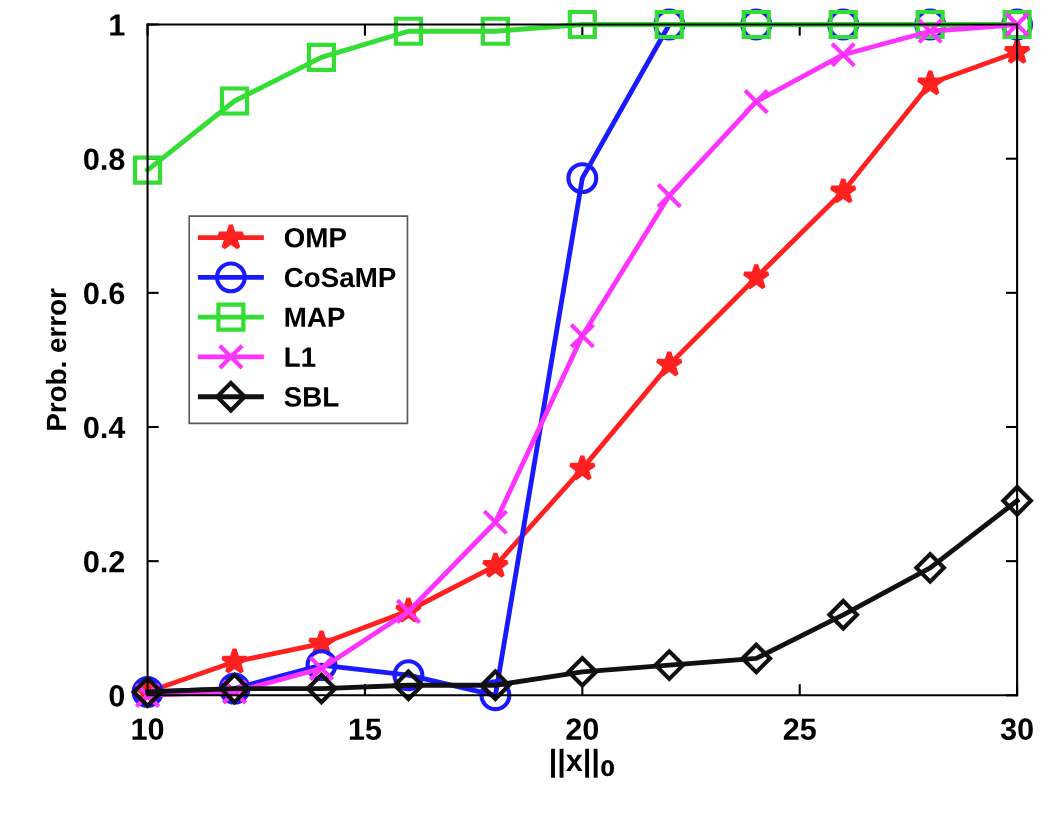 This screenshot has height=818, width=1054. What do you see at coordinates (104, 293) in the screenshot?
I see `y-tick-label: 0.6` at bounding box center [104, 293].